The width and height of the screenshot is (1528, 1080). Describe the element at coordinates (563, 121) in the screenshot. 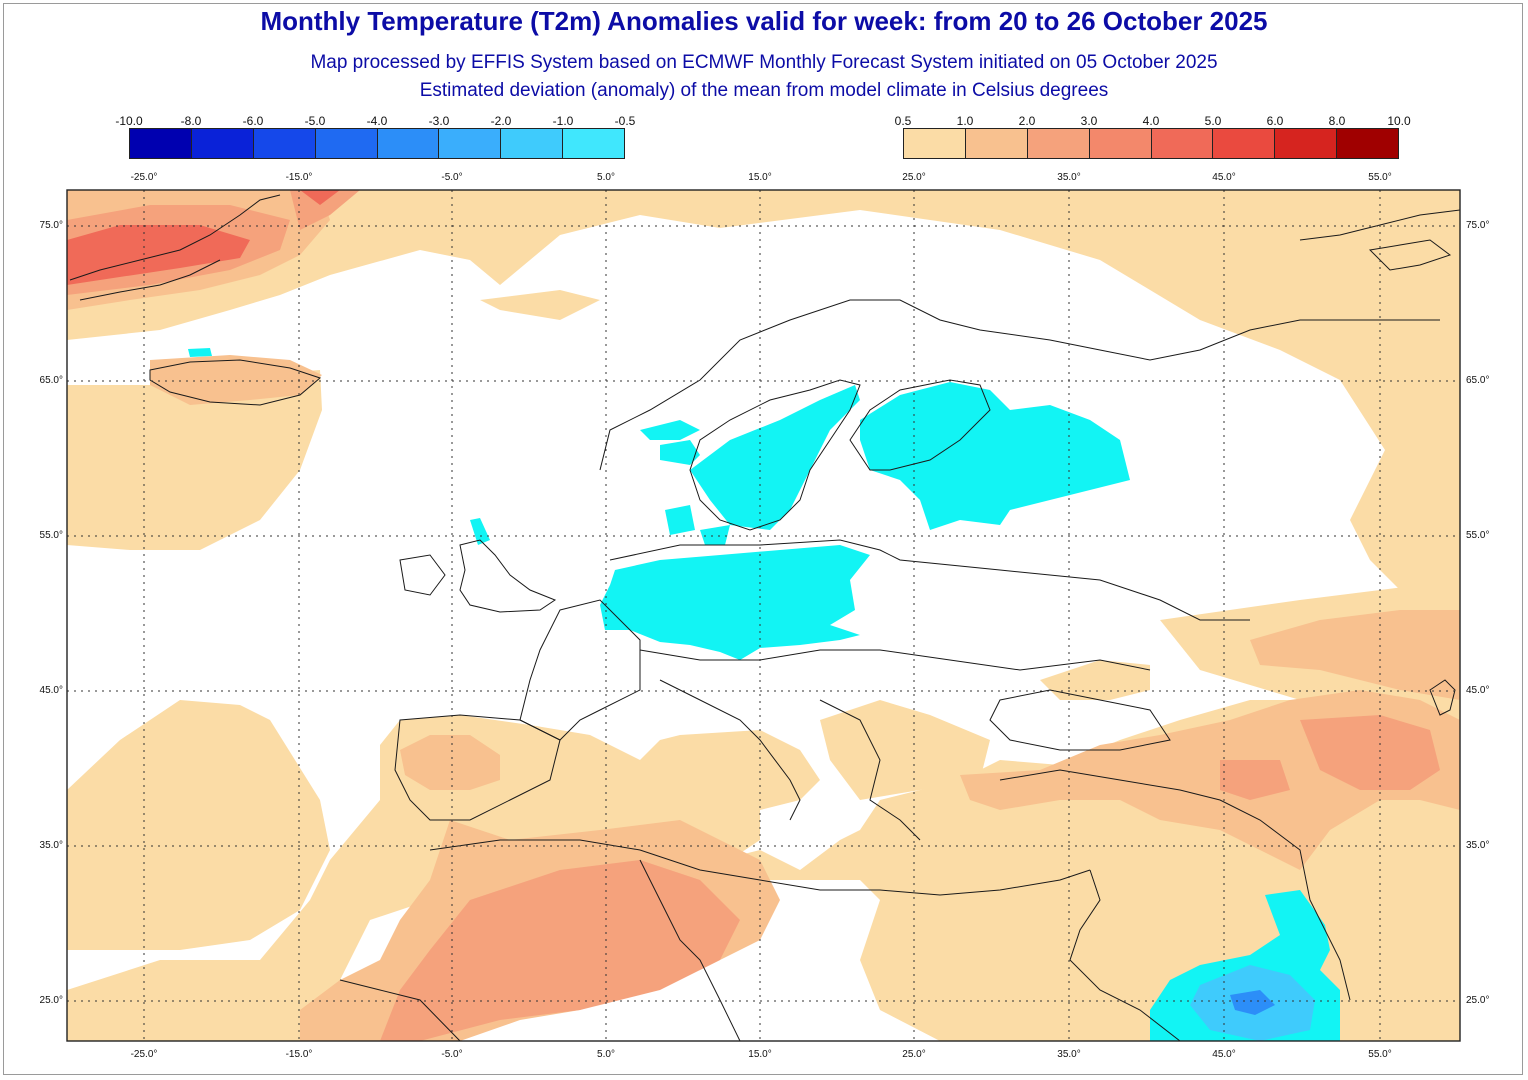

I see `cold-legend-label: -1.0` at that location.